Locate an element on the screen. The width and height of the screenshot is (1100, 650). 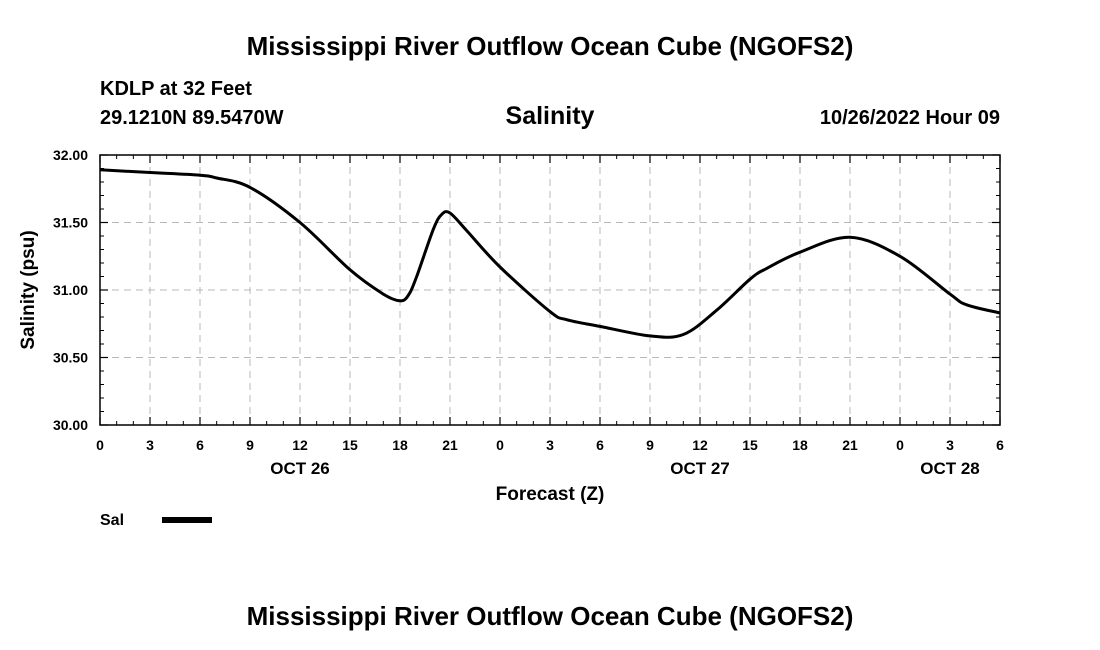
day-labels: OCT 26 OCT 27 OCT 28 is located at coordinates (625, 468).